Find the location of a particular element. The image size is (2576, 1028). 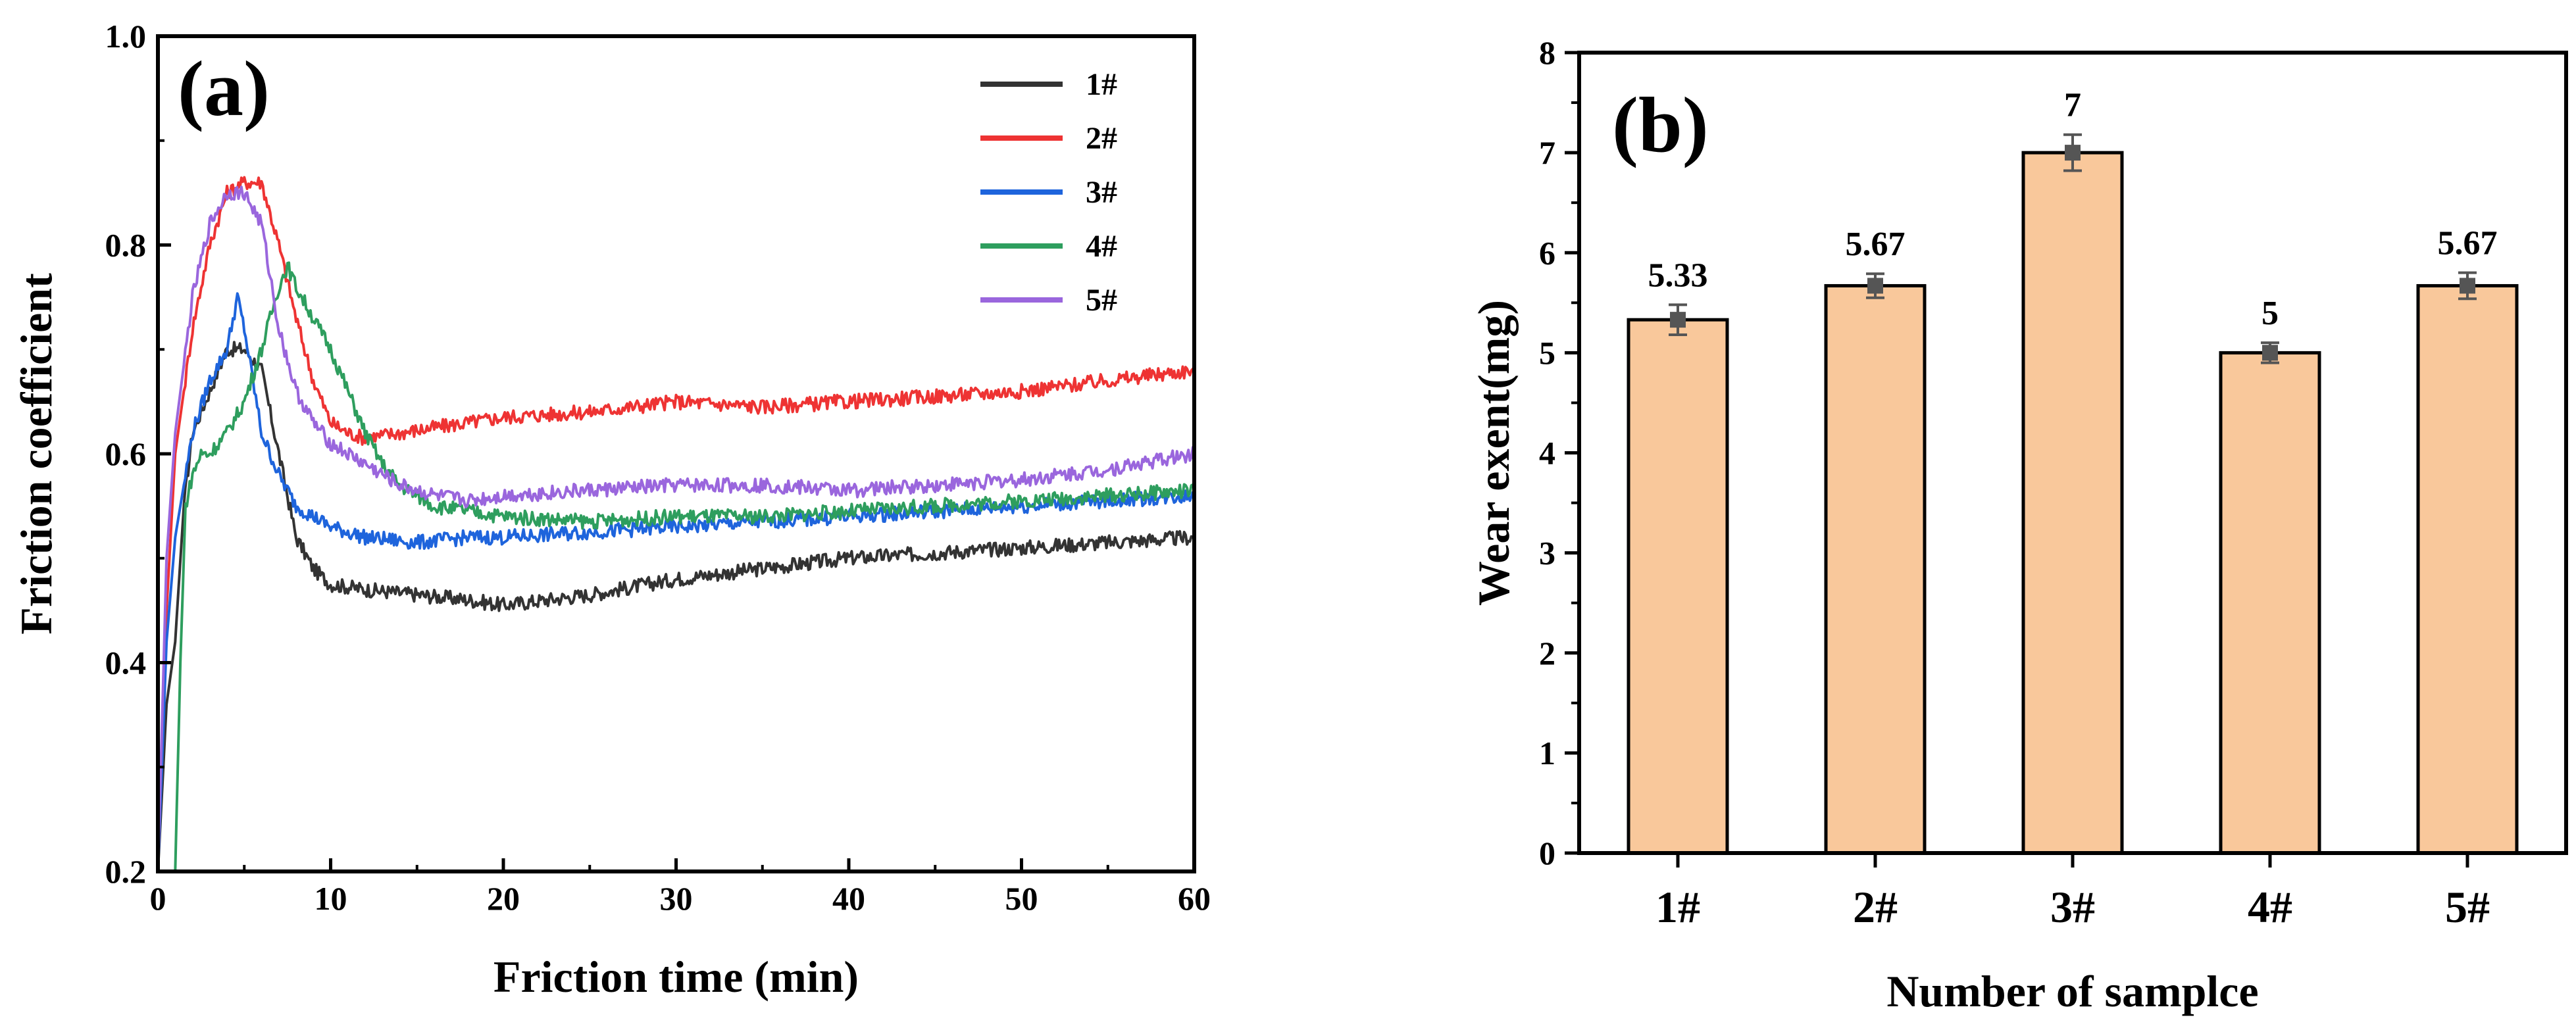

panel-b-x-axis-title: Number of samplce is located at coordinates (2072, 991).